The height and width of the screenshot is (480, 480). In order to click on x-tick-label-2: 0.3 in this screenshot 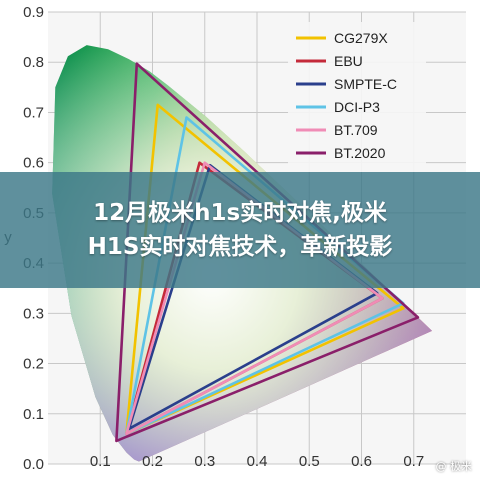, I will do `click(204, 461)`.